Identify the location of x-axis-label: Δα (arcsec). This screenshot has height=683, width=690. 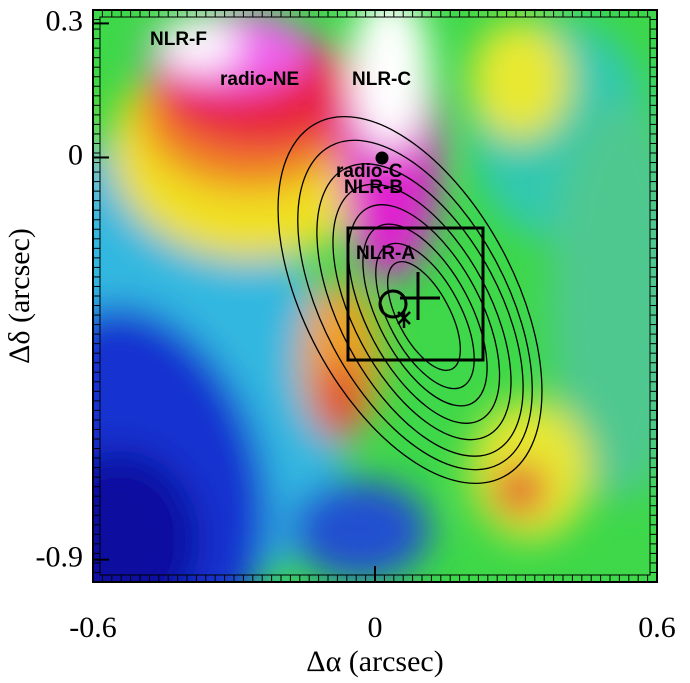
(374, 661).